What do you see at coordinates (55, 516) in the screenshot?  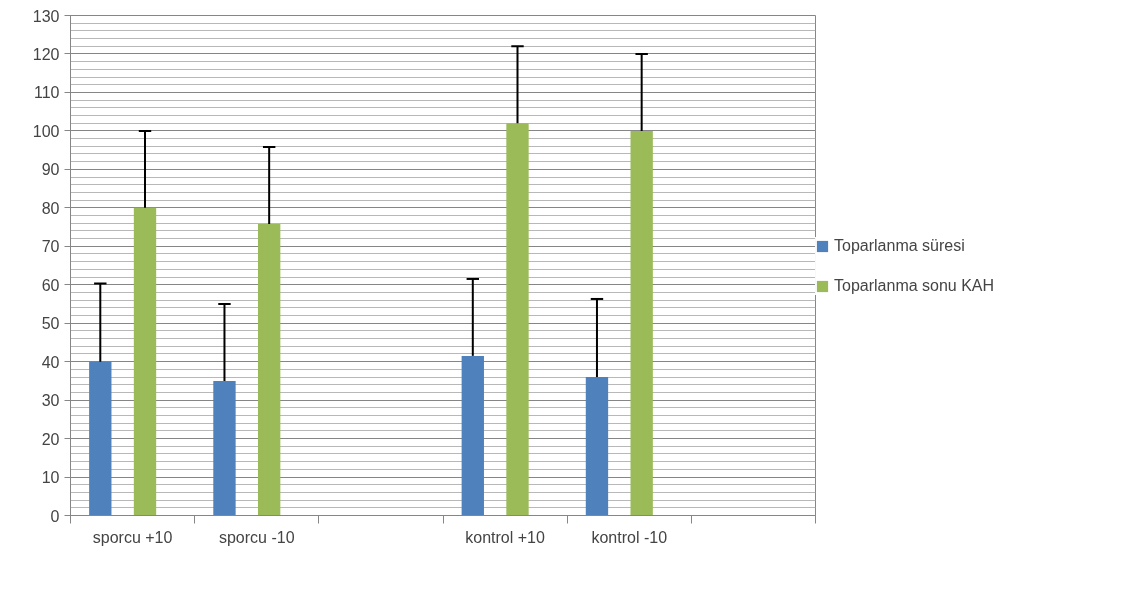 I see `y-tick-label: 0` at bounding box center [55, 516].